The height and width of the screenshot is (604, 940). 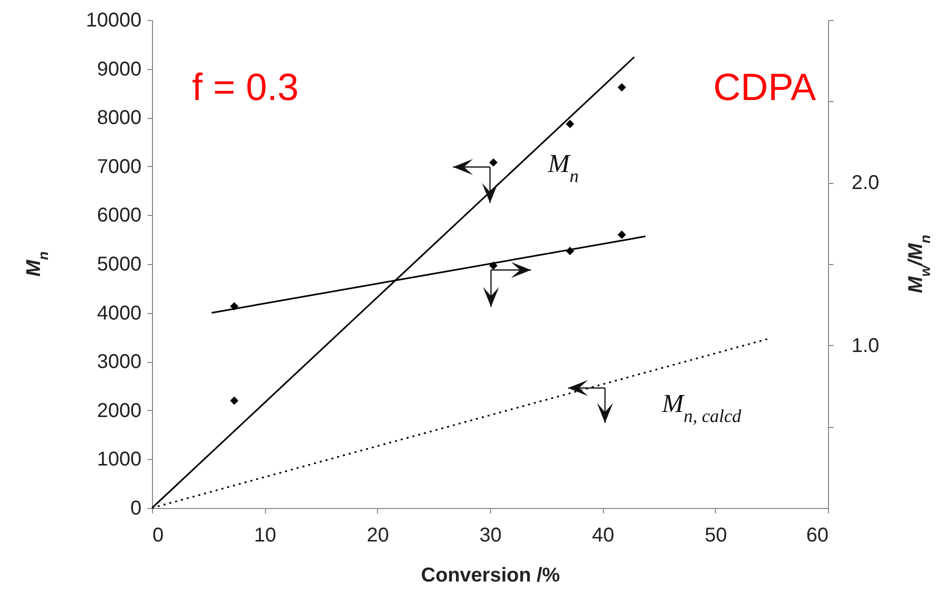 I want to click on x-tick-label: 40, so click(x=603, y=535).